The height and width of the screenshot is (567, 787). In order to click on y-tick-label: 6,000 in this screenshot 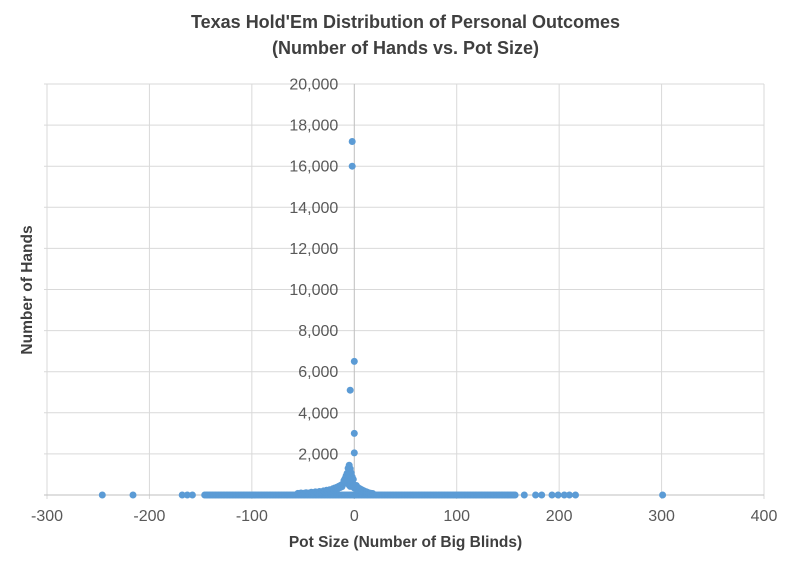, I will do `click(318, 372)`.